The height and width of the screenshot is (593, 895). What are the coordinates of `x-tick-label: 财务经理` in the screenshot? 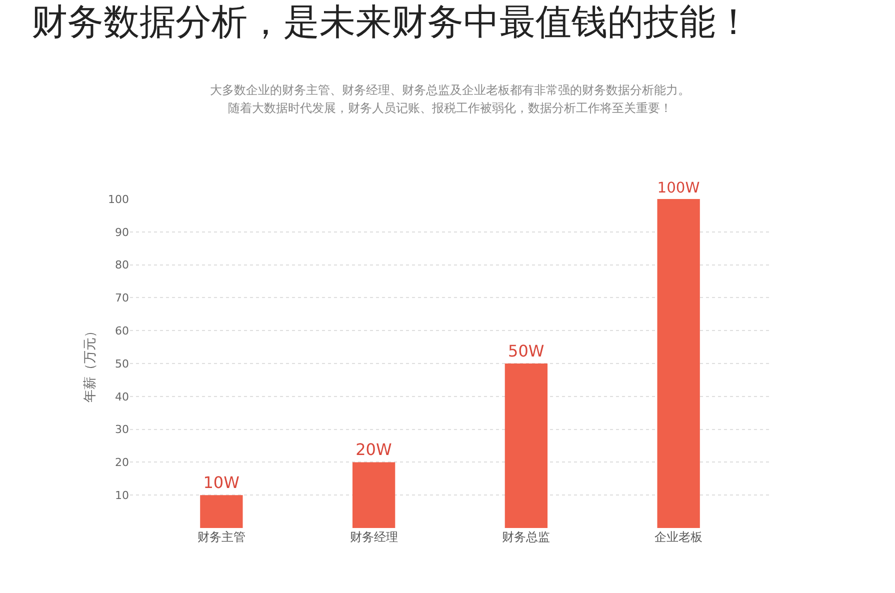 It's located at (374, 537).